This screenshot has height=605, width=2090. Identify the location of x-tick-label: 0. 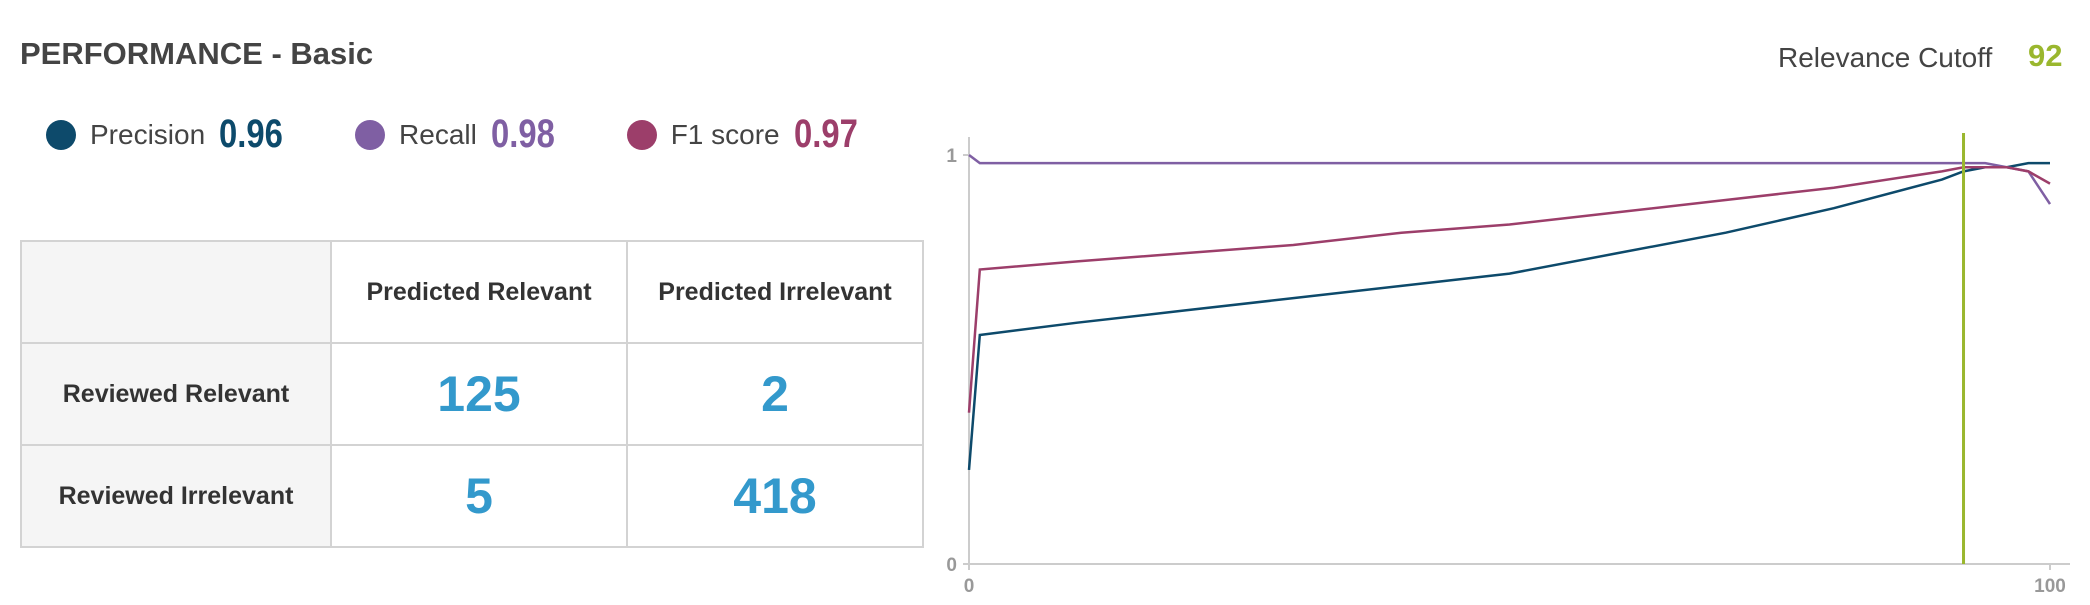
(969, 586).